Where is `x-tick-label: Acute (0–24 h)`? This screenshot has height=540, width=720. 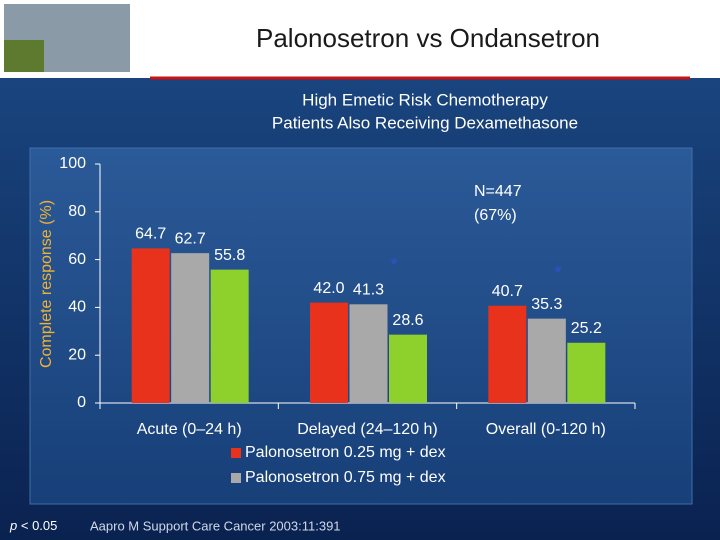
x-tick-label: Acute (0–24 h) is located at coordinates (189, 429).